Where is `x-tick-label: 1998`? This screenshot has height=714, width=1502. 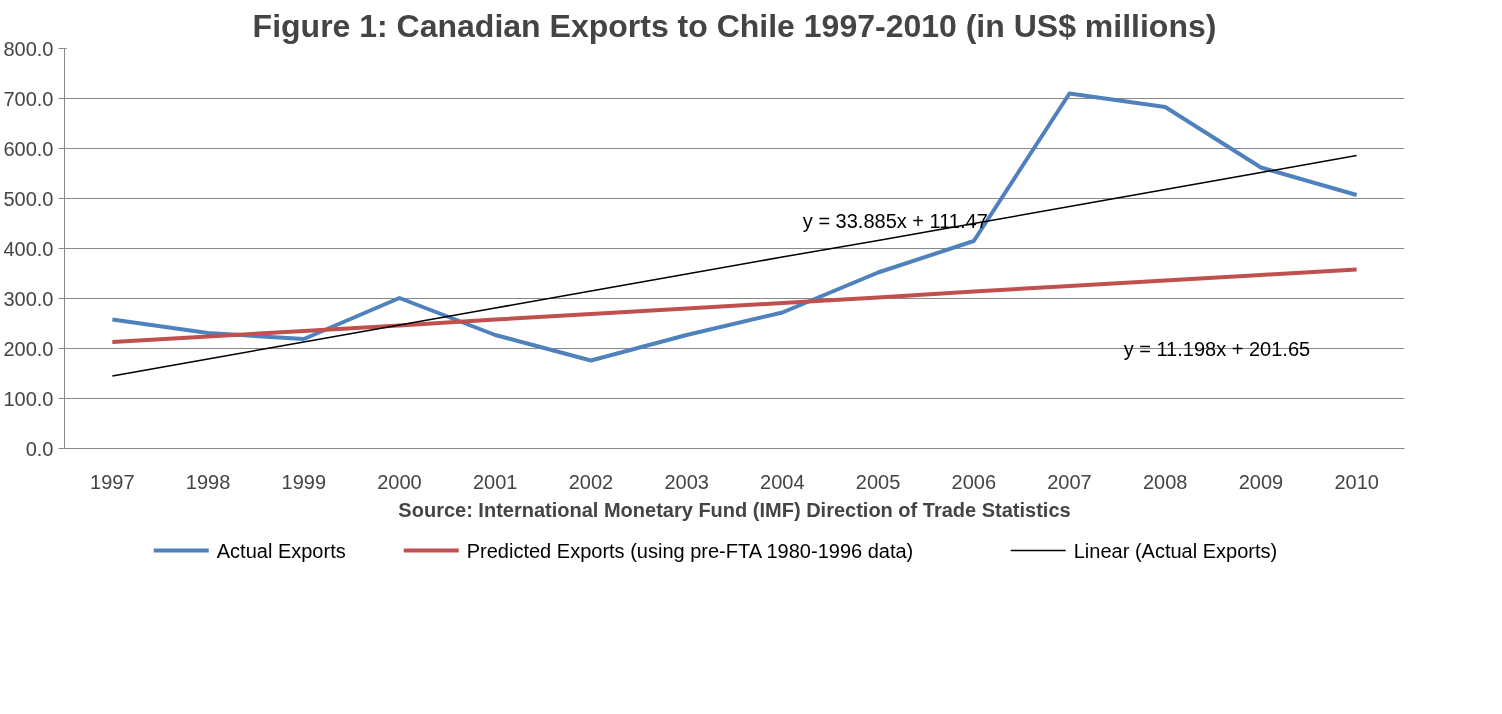
x-tick-label: 1998 is located at coordinates (208, 481).